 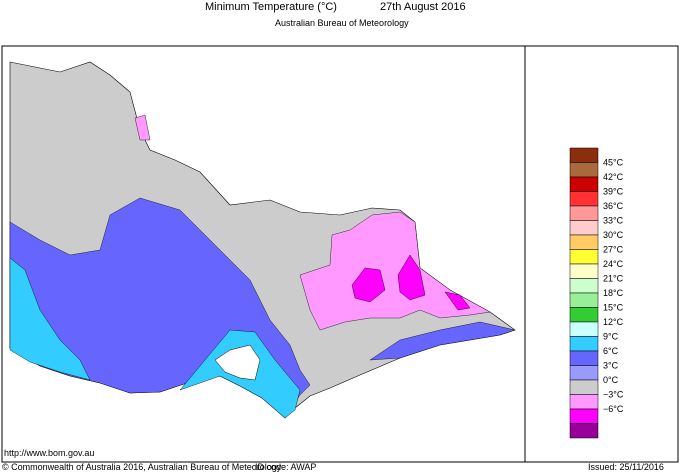 What do you see at coordinates (342, 23) in the screenshot?
I see `subtitle: Australian Bureau of Meteorology` at bounding box center [342, 23].